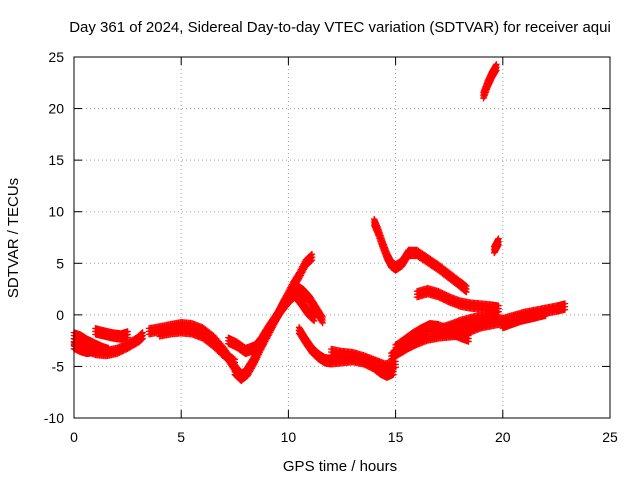  Describe the element at coordinates (13, 238) in the screenshot. I see `y-axis-label: SDTVAR / TECUs` at that location.